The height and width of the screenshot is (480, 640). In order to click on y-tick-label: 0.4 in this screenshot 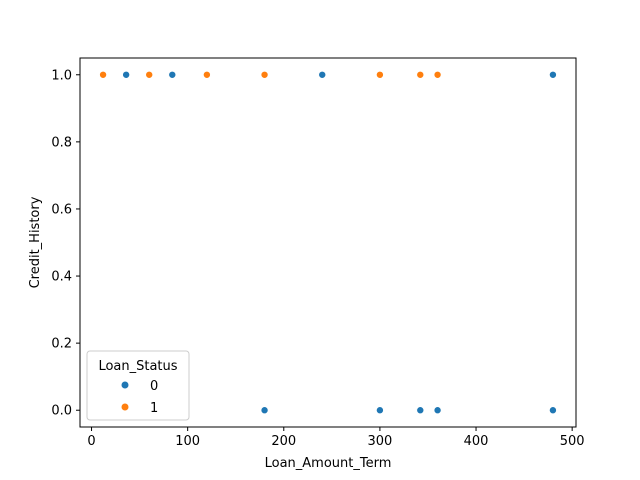, I will do `click(61, 277)`.